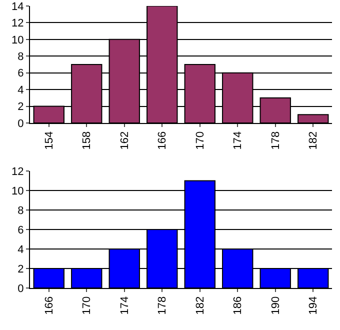  I want to click on x-tick-label: 154, so click(49, 140).